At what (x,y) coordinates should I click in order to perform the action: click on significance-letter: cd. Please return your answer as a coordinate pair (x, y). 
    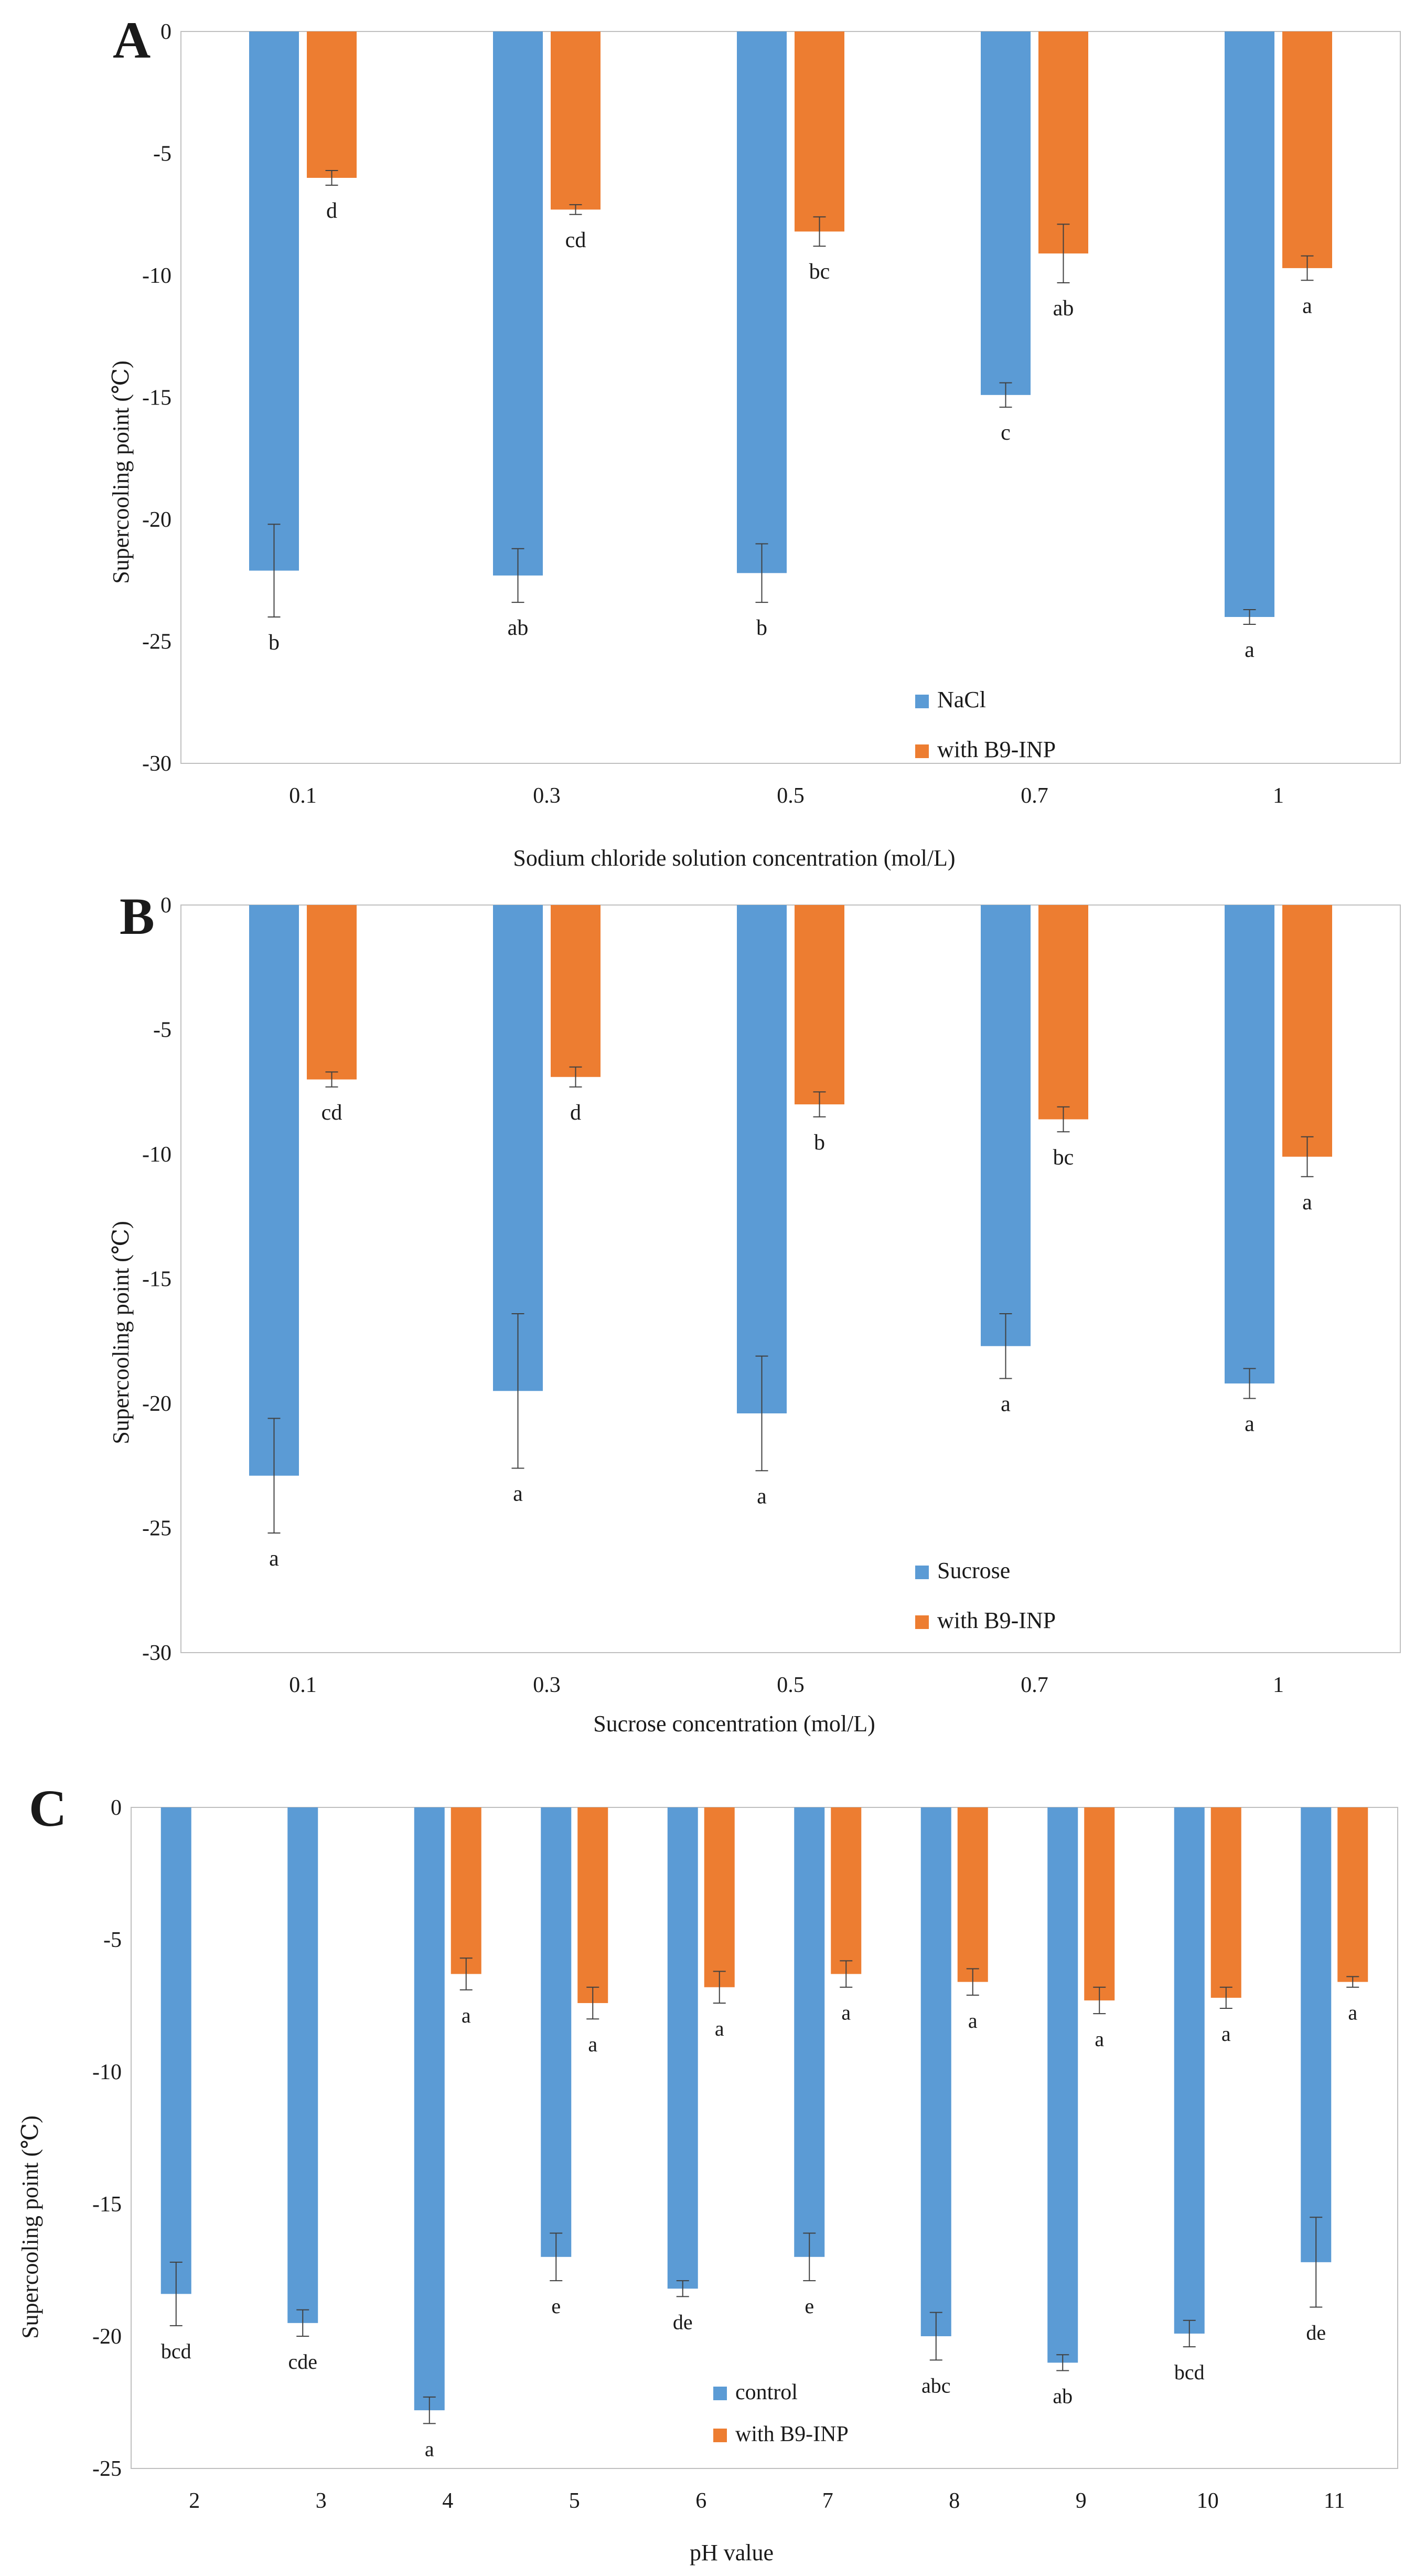
    Looking at the image, I should click on (331, 1113).